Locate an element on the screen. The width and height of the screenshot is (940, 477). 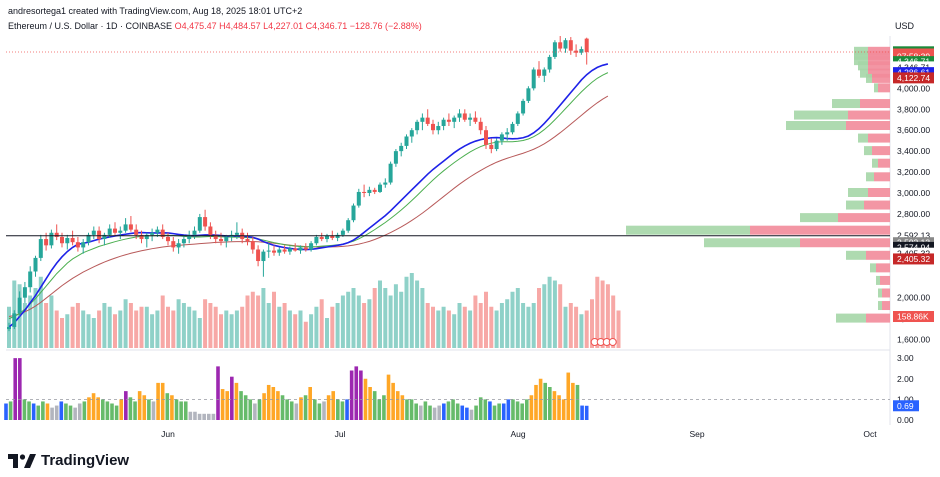
price-tick-2: 3,600.00 is located at coordinates (913, 130).